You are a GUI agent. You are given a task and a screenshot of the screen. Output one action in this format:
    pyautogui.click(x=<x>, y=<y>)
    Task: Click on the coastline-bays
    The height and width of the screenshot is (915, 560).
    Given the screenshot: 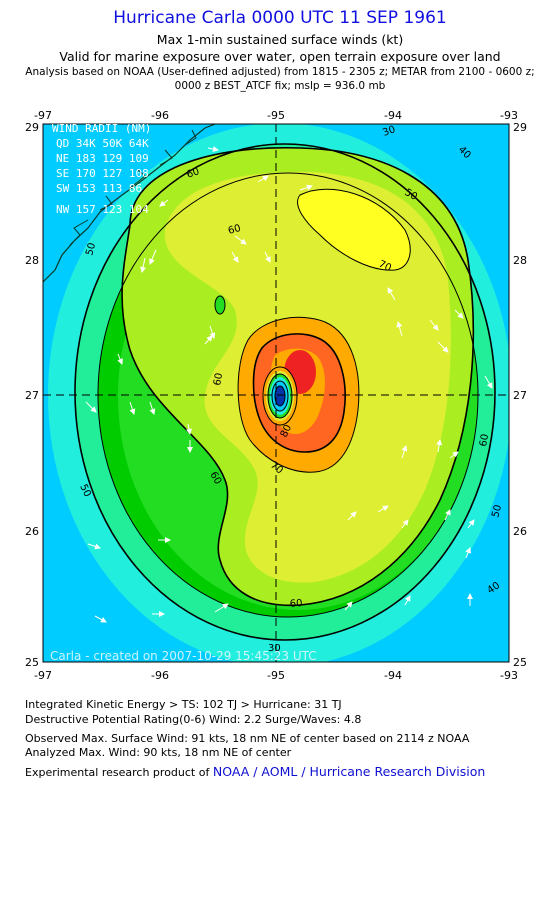 What is the action you would take?
    pyautogui.click(x=133, y=187)
    